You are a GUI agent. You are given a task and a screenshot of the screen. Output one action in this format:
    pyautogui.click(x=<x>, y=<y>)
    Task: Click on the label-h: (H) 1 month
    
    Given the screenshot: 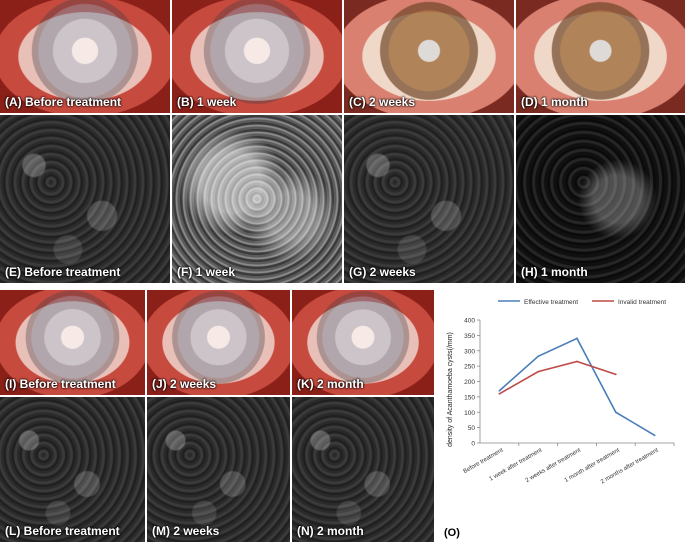 What is the action you would take?
    pyautogui.click(x=554, y=272)
    